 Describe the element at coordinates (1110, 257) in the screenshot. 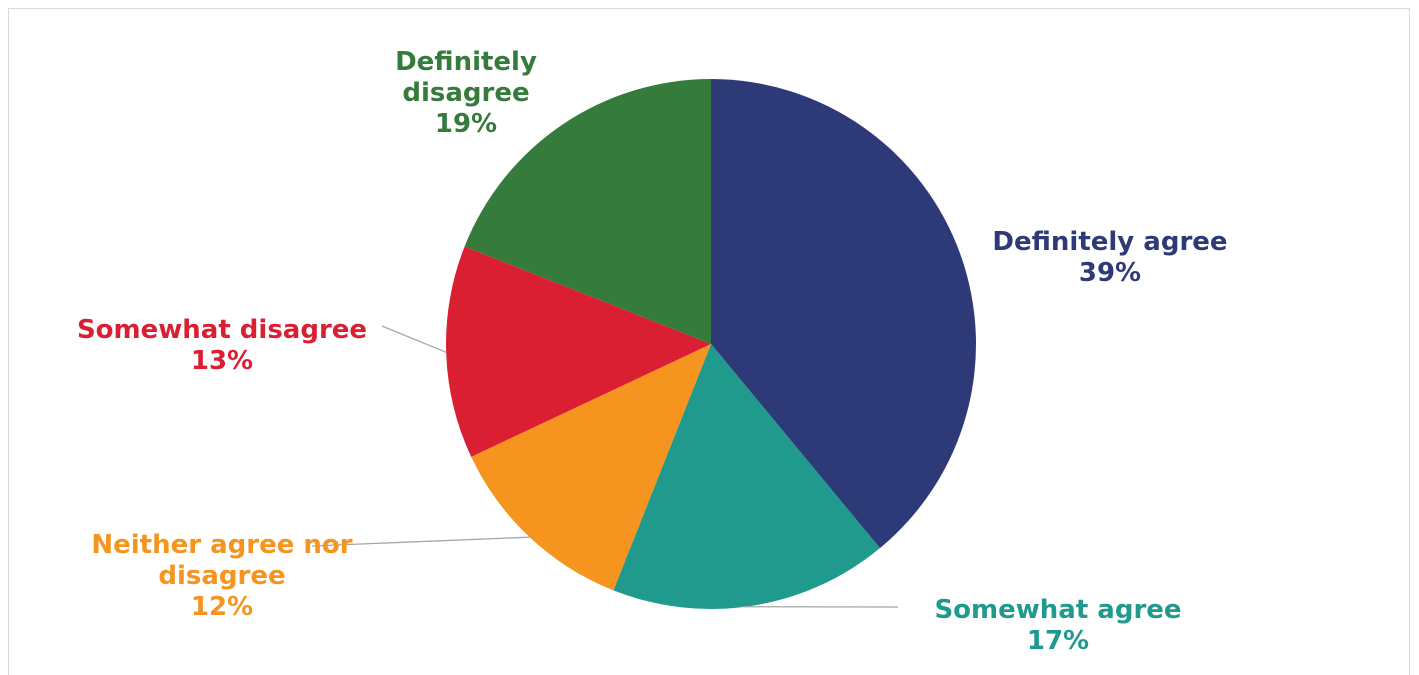

I see `slice-label-definitely-agree: Definitely agree 39%` at that location.